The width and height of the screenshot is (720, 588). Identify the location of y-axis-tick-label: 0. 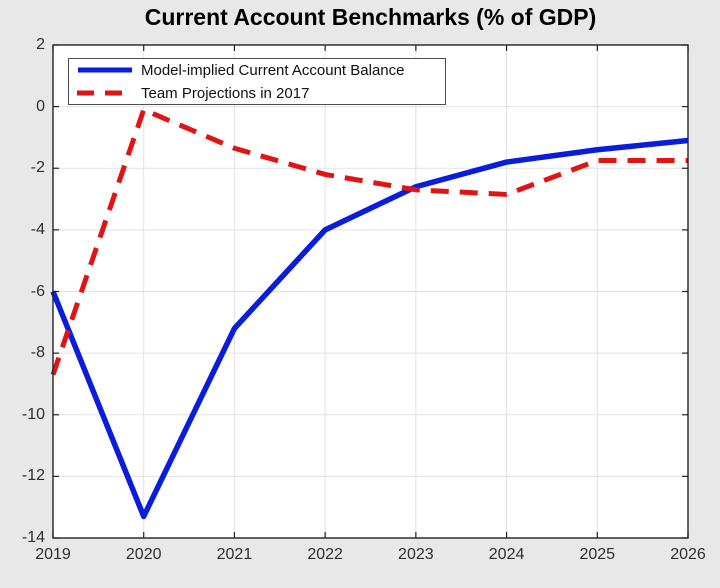
(40, 106).